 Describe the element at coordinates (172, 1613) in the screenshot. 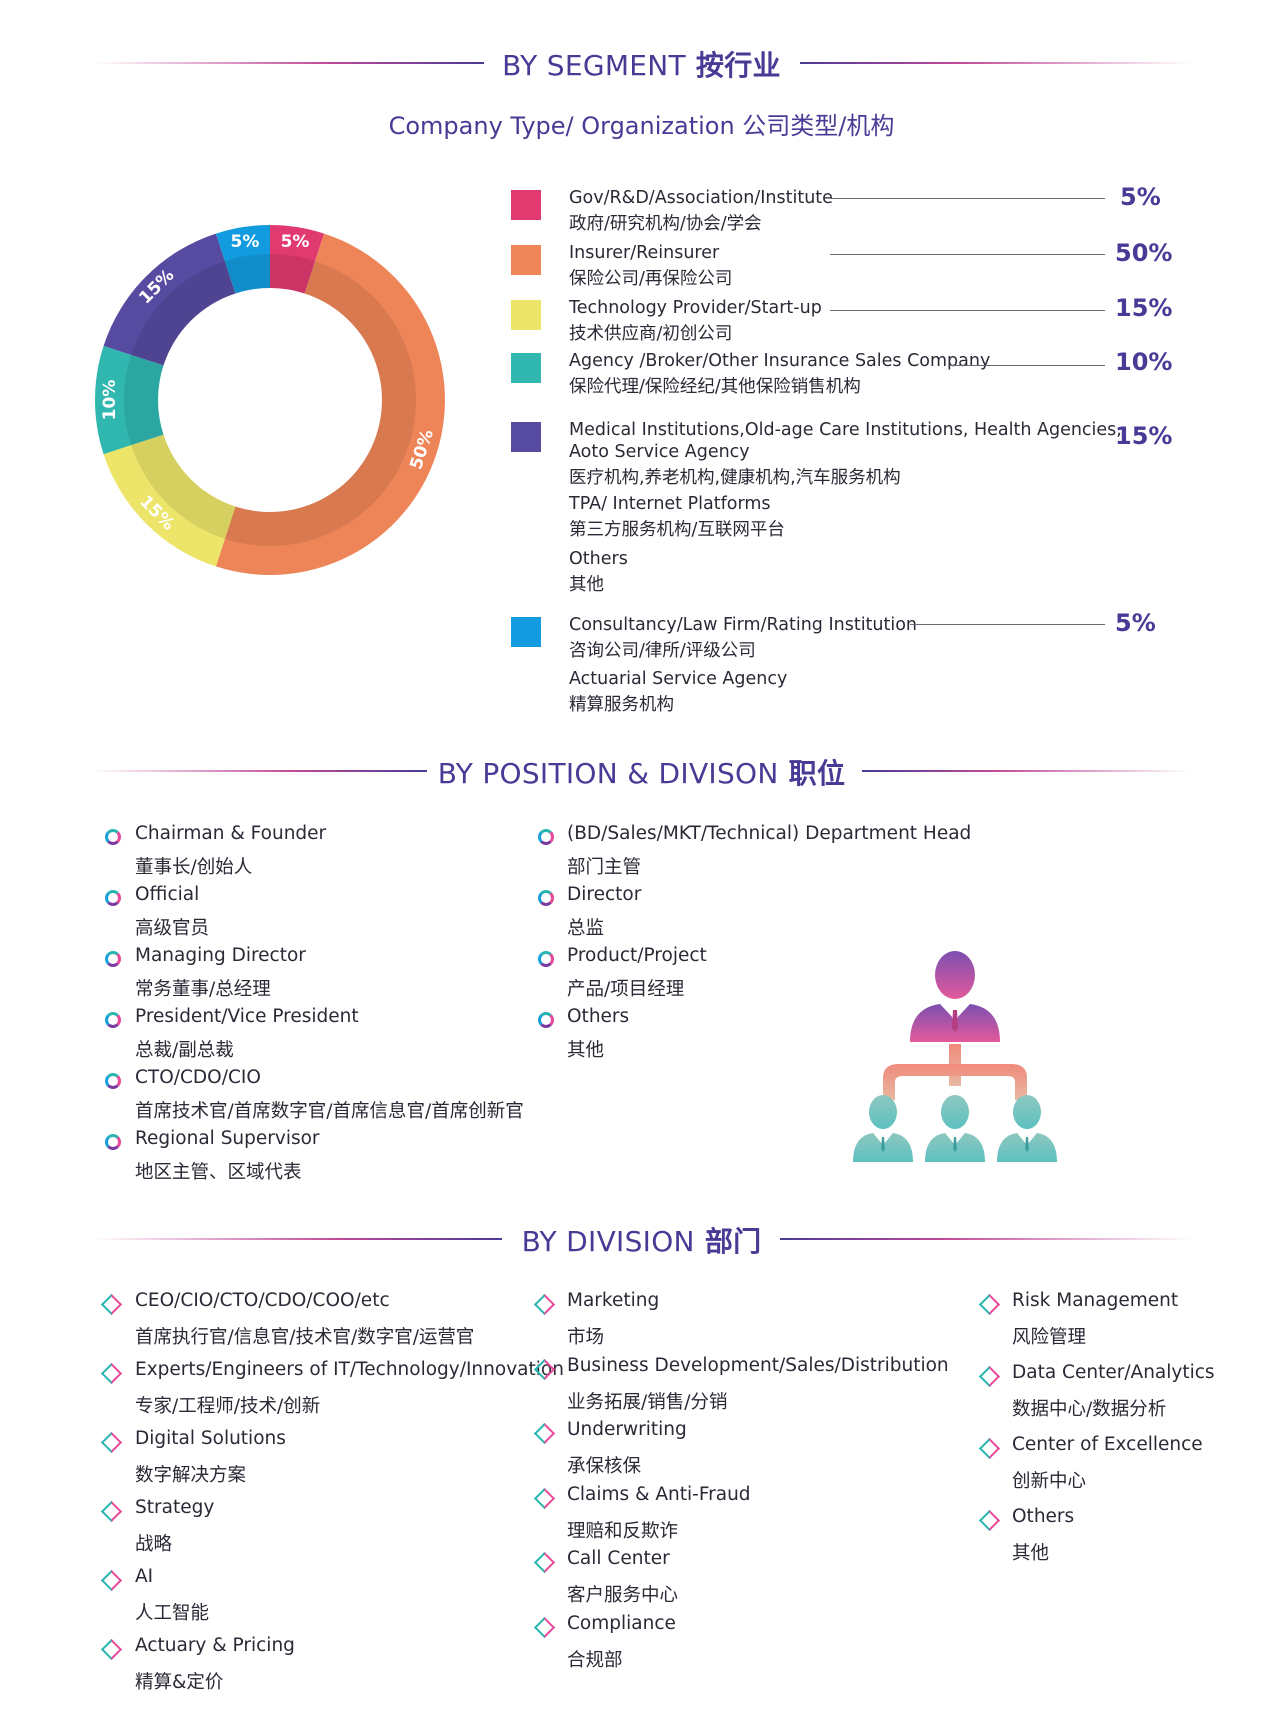

I see `division-item-cn: 人工智能` at that location.